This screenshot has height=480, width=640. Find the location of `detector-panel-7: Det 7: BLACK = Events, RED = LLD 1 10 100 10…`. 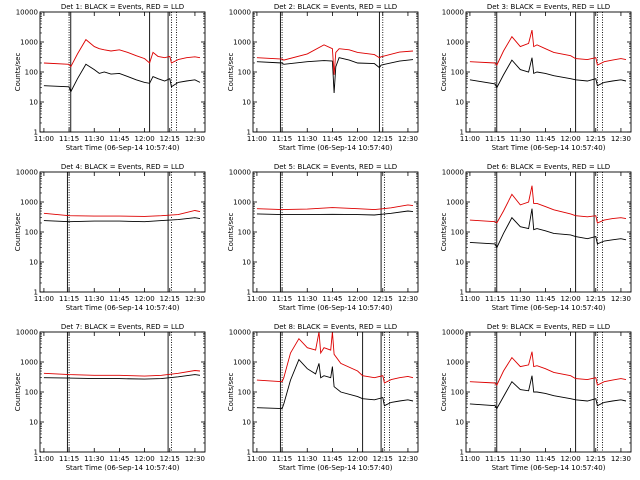

detector-panel-7: Det 7: BLACK = Events, RED = LLD 1 10 100 10… is located at coordinates (106, 400).